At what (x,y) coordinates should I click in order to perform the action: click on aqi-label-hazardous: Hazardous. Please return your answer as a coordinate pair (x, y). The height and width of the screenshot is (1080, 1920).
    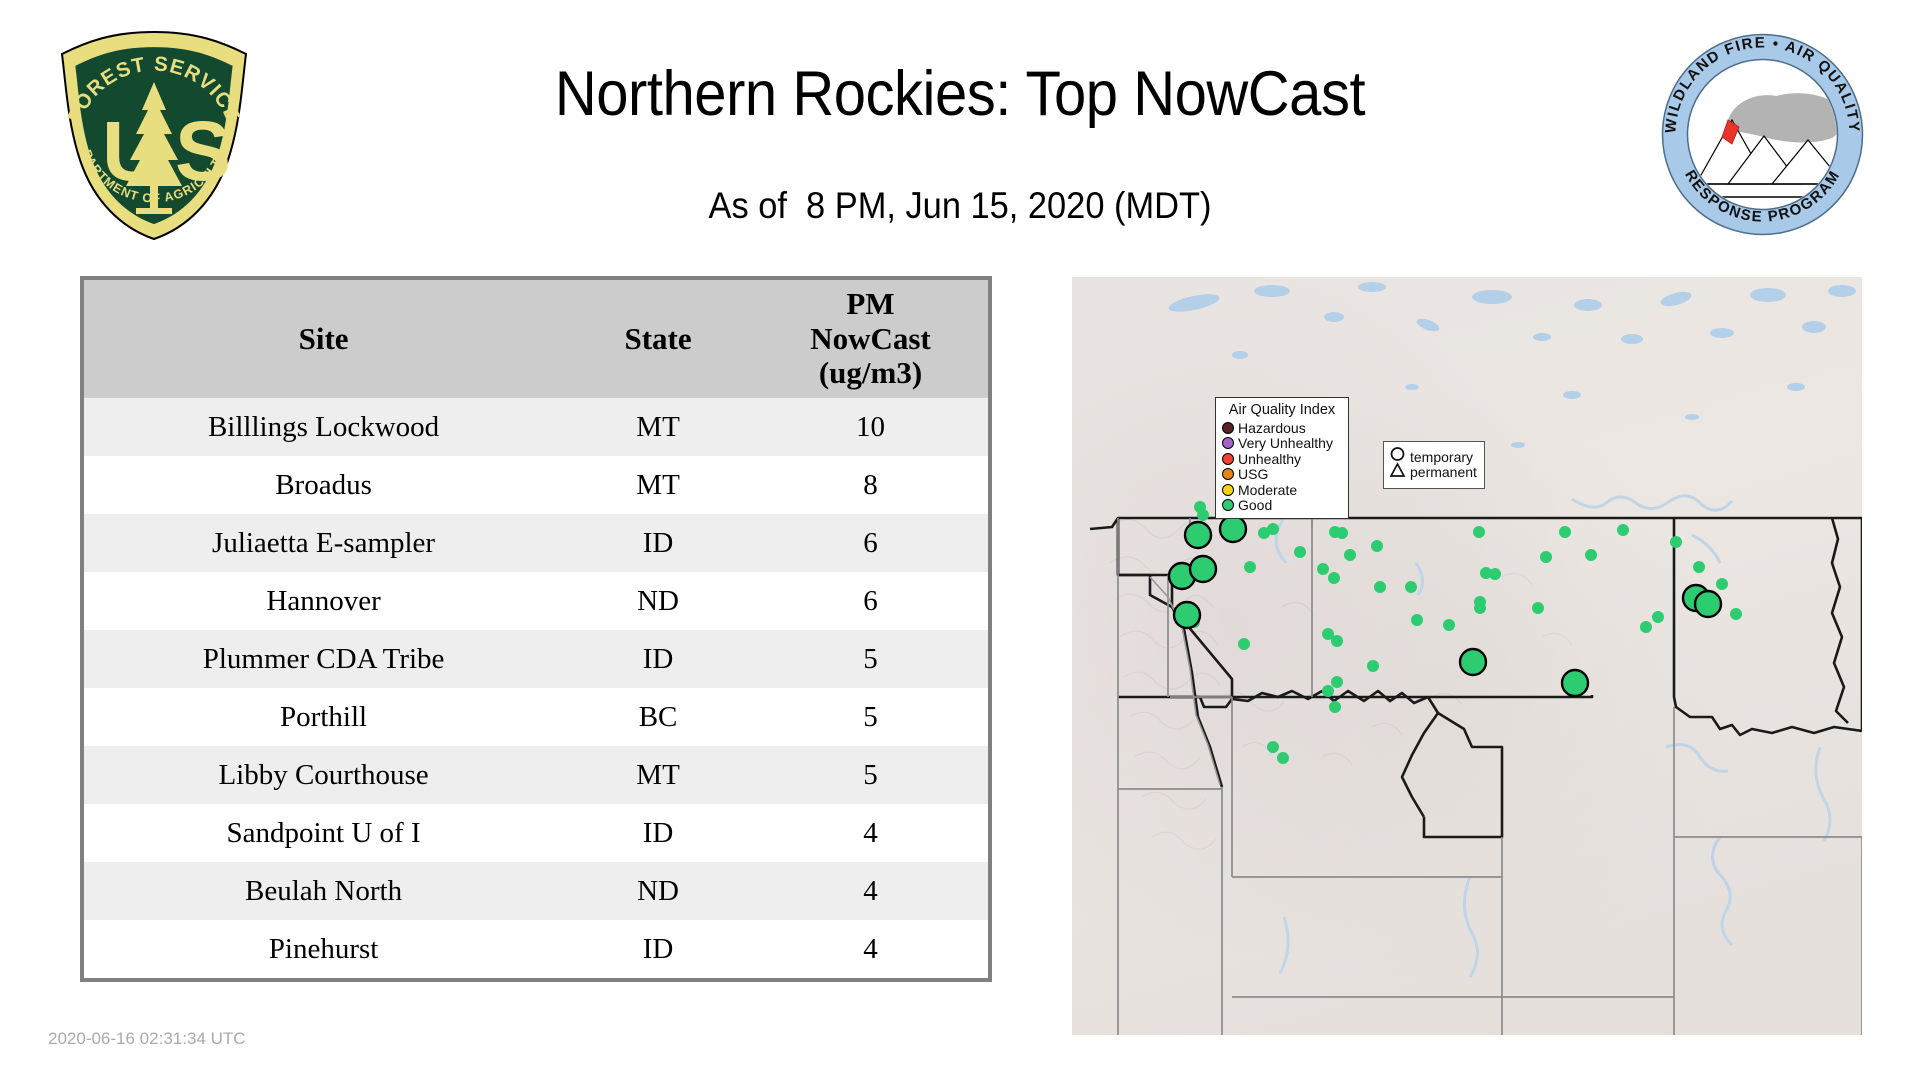
    Looking at the image, I should click on (1272, 427).